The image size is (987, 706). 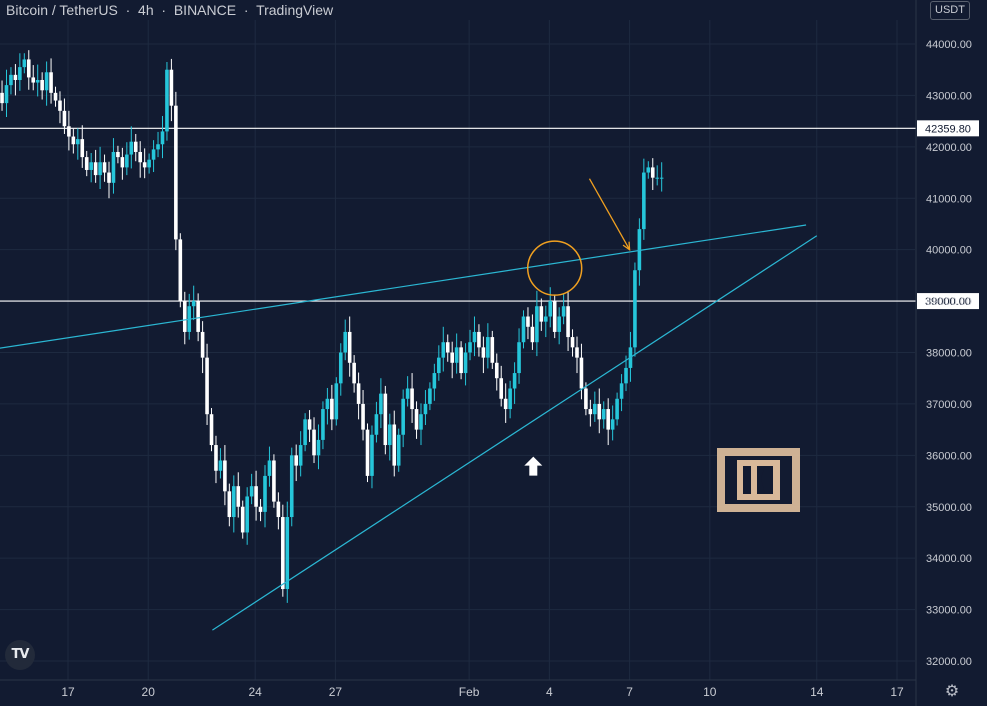 What do you see at coordinates (952, 691) in the screenshot?
I see `settings-gear-icon: ⚙` at bounding box center [952, 691].